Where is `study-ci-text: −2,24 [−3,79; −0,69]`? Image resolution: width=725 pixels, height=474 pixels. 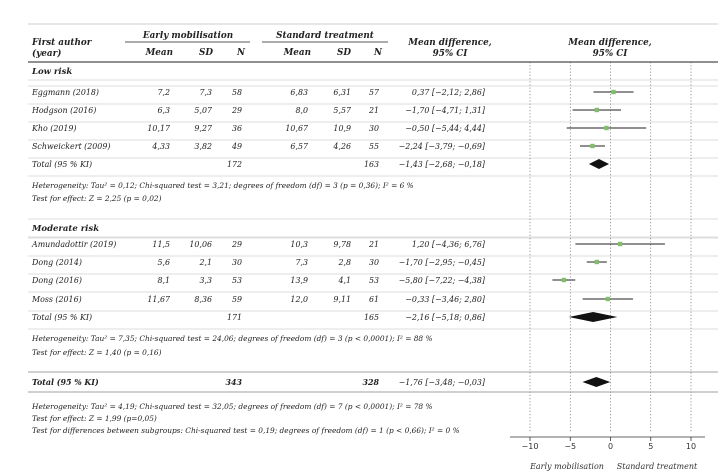
study-ci-text: −2,24 [−3,79; −0,69] is located at coordinates (442, 146).